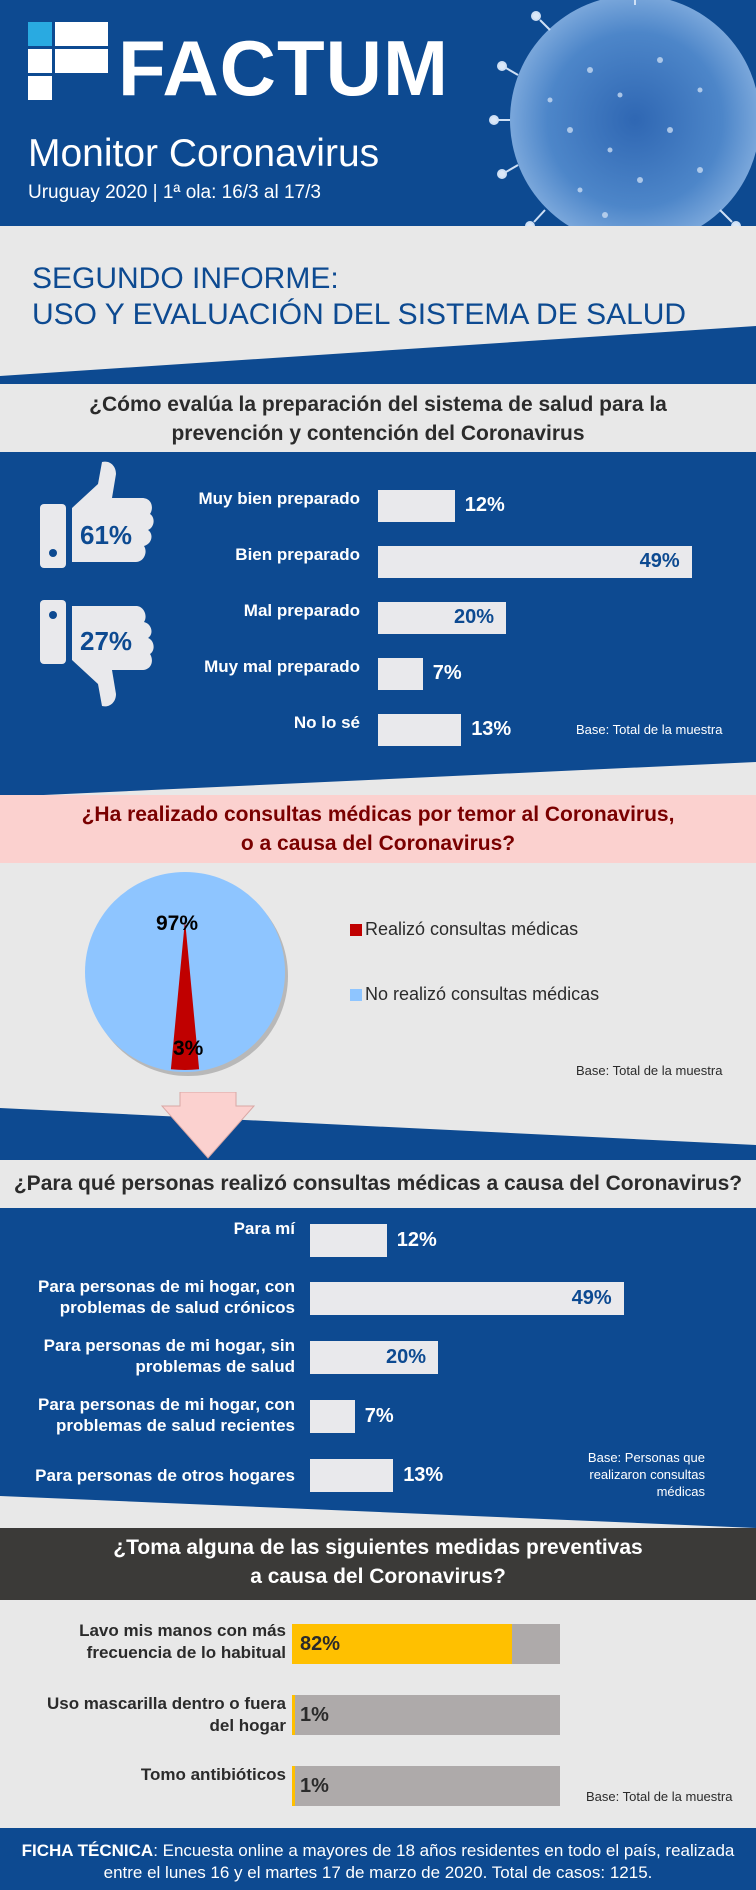  Describe the element at coordinates (97, 514) in the screenshot. I see `thumbs-up-icon` at that location.